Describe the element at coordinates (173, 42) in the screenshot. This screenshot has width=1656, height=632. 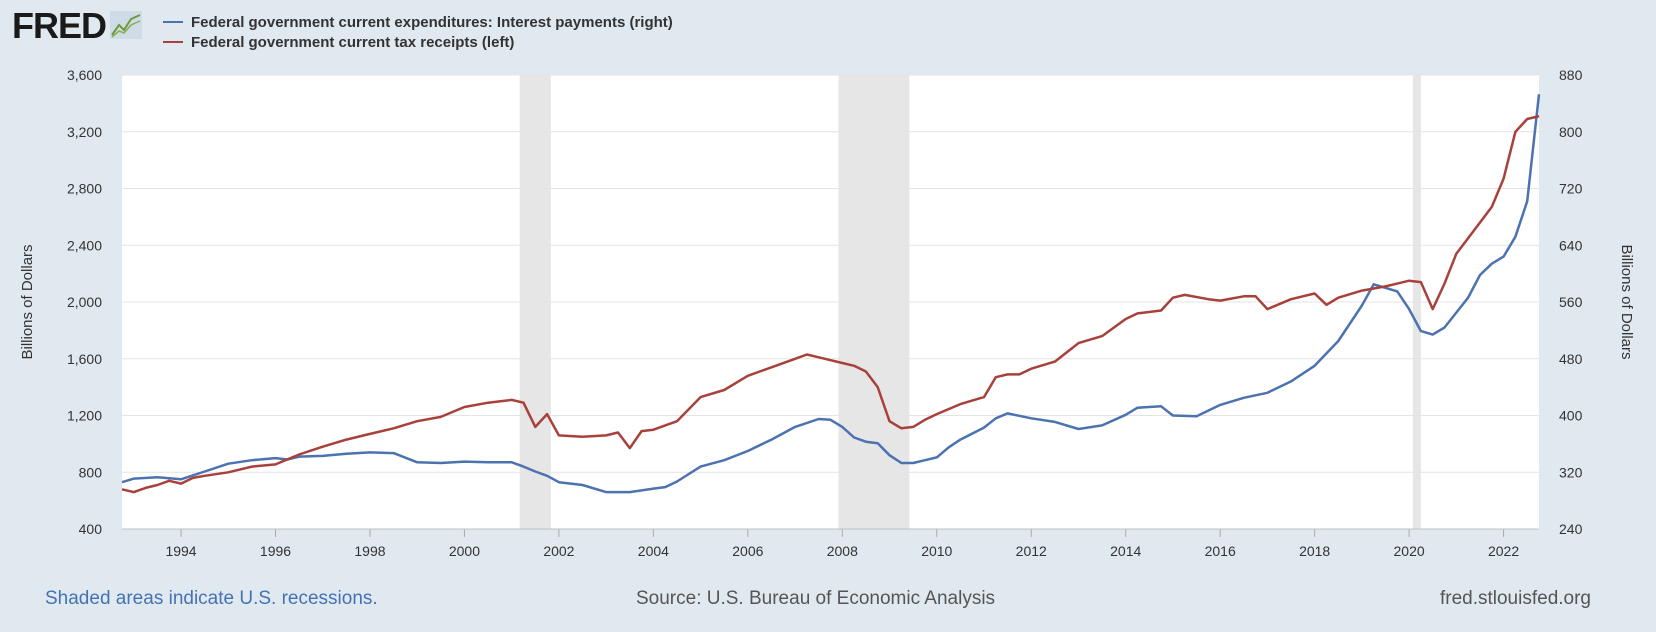
I see `legend-swatch-red` at that location.